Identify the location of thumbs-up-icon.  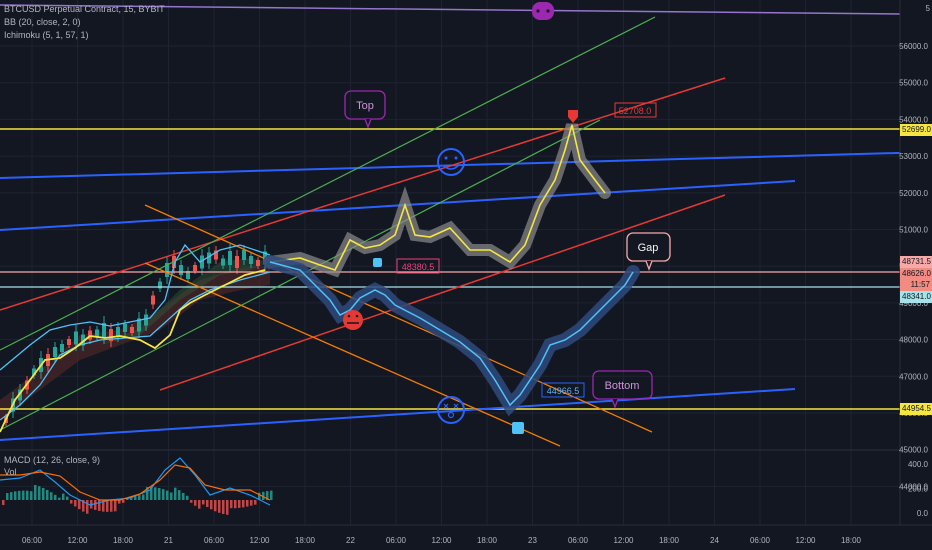
(518, 428).